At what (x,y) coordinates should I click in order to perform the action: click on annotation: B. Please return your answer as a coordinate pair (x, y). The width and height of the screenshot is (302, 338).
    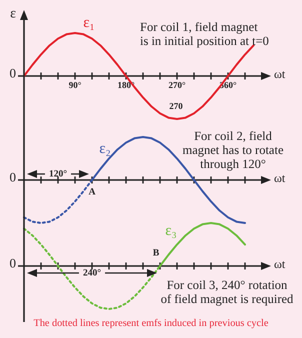
    Looking at the image, I should click on (156, 253).